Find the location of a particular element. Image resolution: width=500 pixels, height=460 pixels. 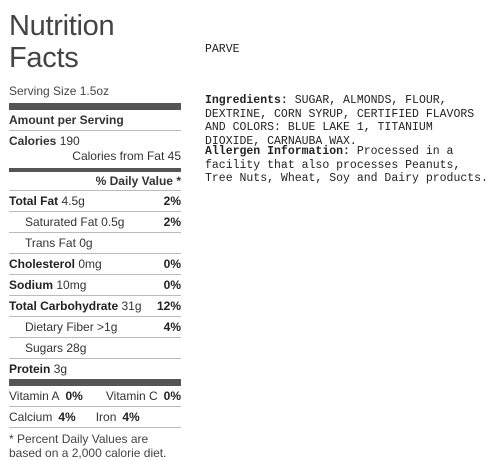

nutrient-amount: 0g is located at coordinates (86, 243).